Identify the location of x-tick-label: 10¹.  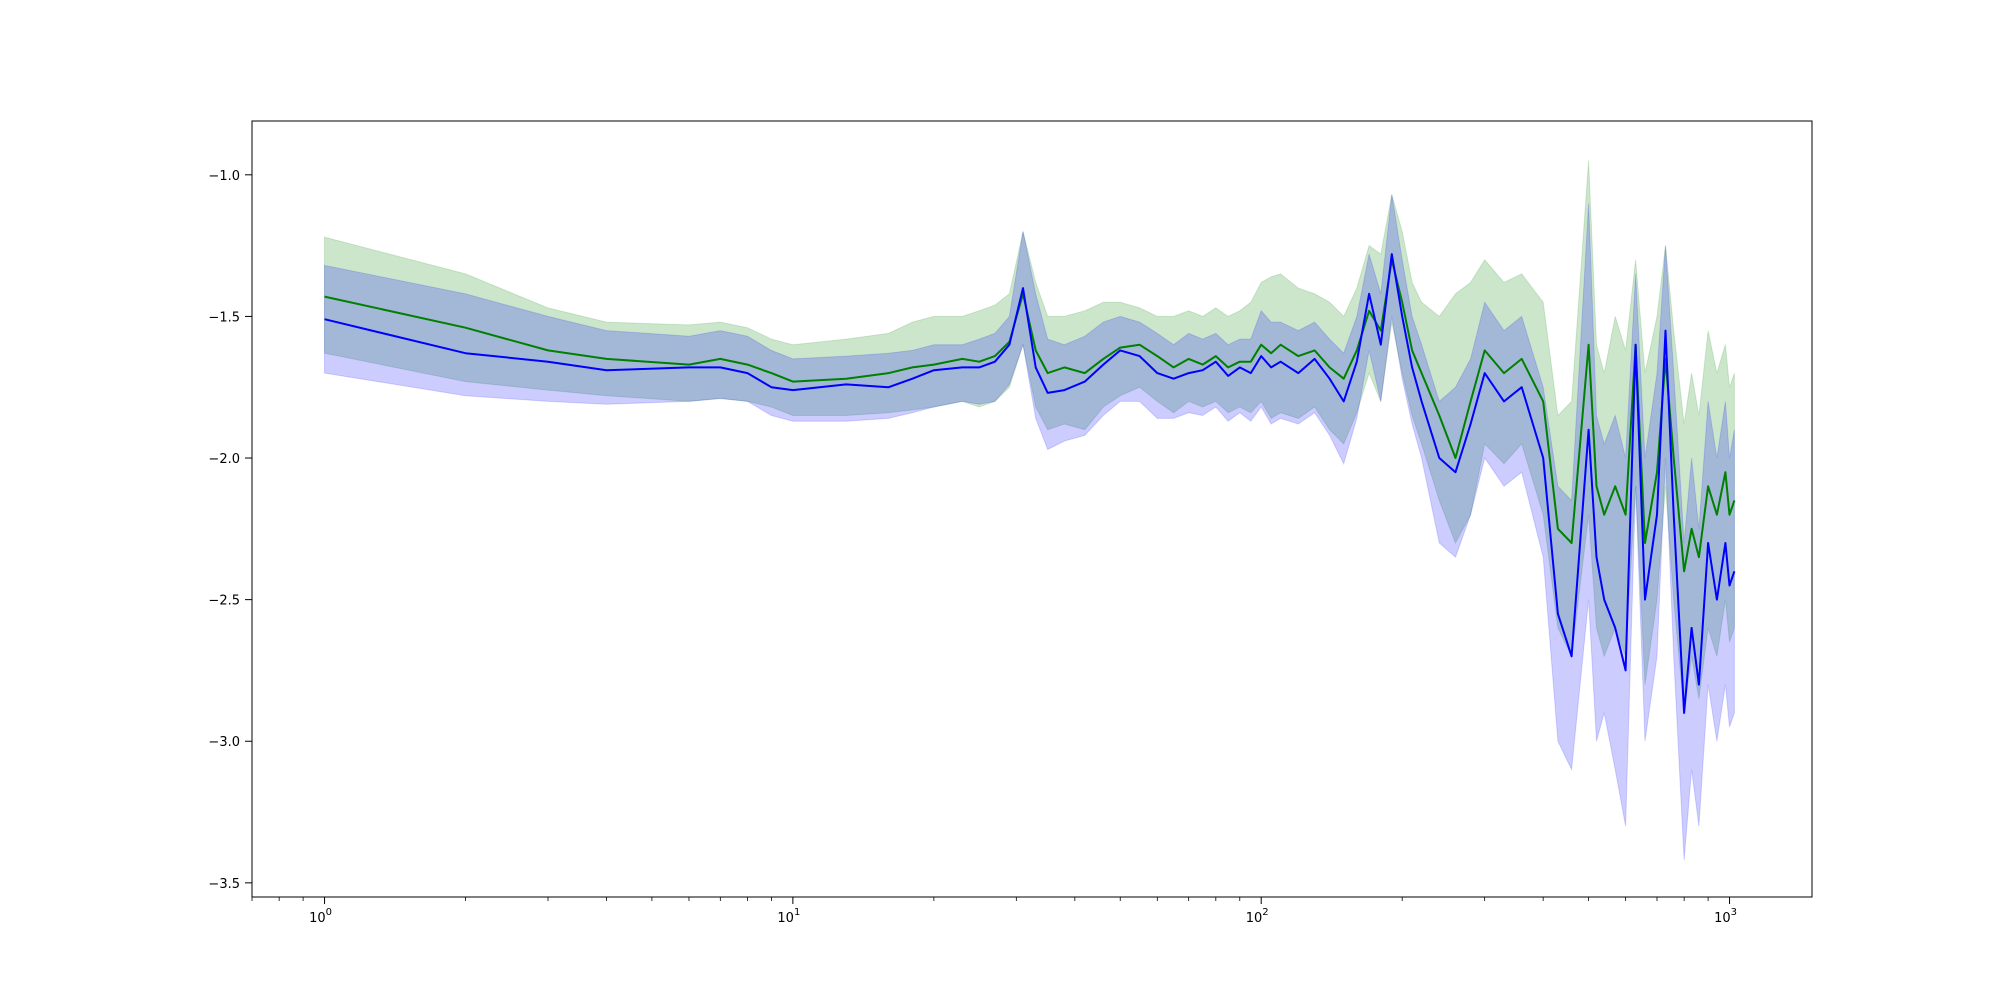
(788, 916).